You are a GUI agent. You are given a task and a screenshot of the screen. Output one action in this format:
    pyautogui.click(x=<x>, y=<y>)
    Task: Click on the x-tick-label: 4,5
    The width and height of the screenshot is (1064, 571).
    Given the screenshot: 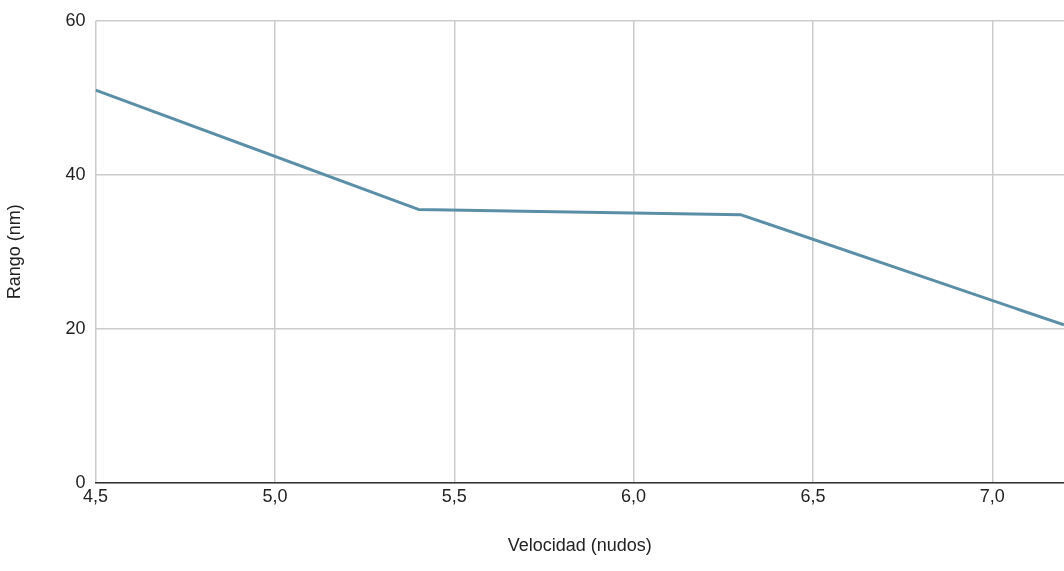 What is the action you would take?
    pyautogui.click(x=96, y=495)
    